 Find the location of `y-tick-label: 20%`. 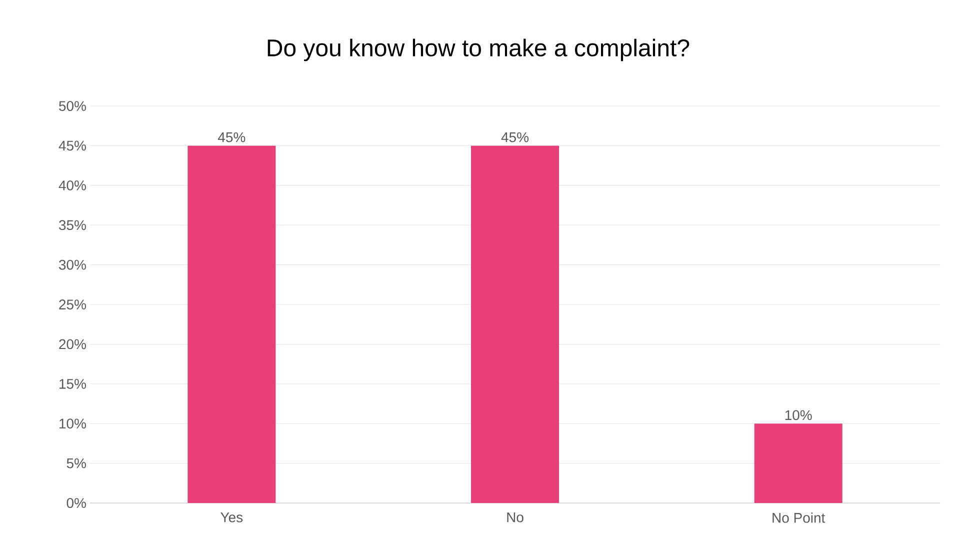

y-tick-label: 20% is located at coordinates (72, 344).